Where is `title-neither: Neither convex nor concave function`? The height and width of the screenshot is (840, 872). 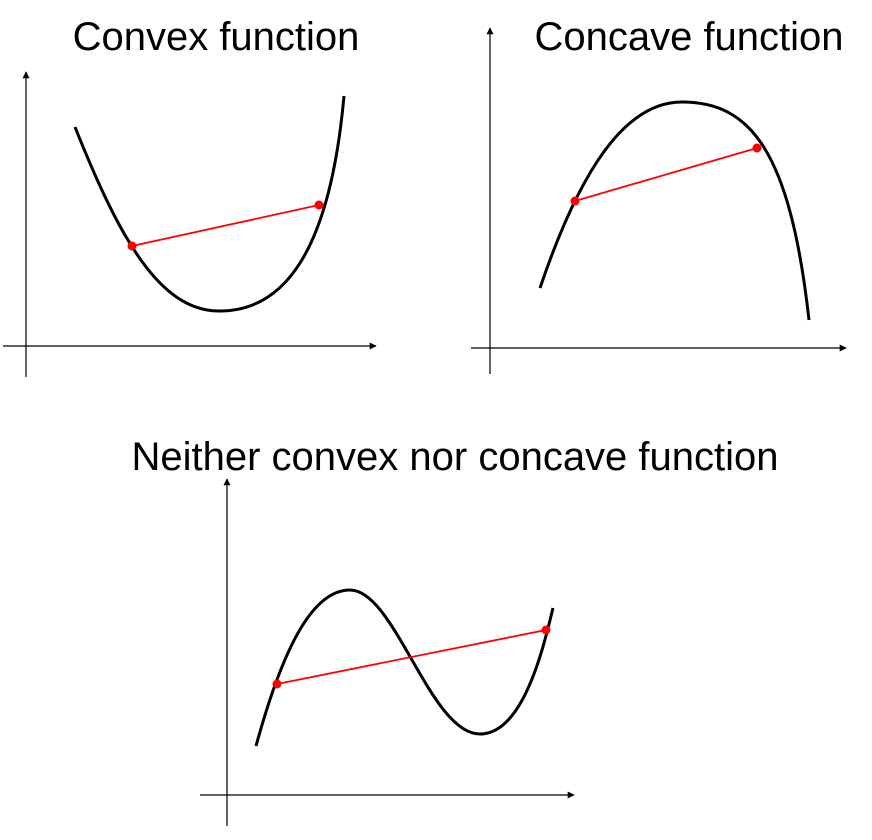
title-neither: Neither convex nor concave function is located at coordinates (454, 457).